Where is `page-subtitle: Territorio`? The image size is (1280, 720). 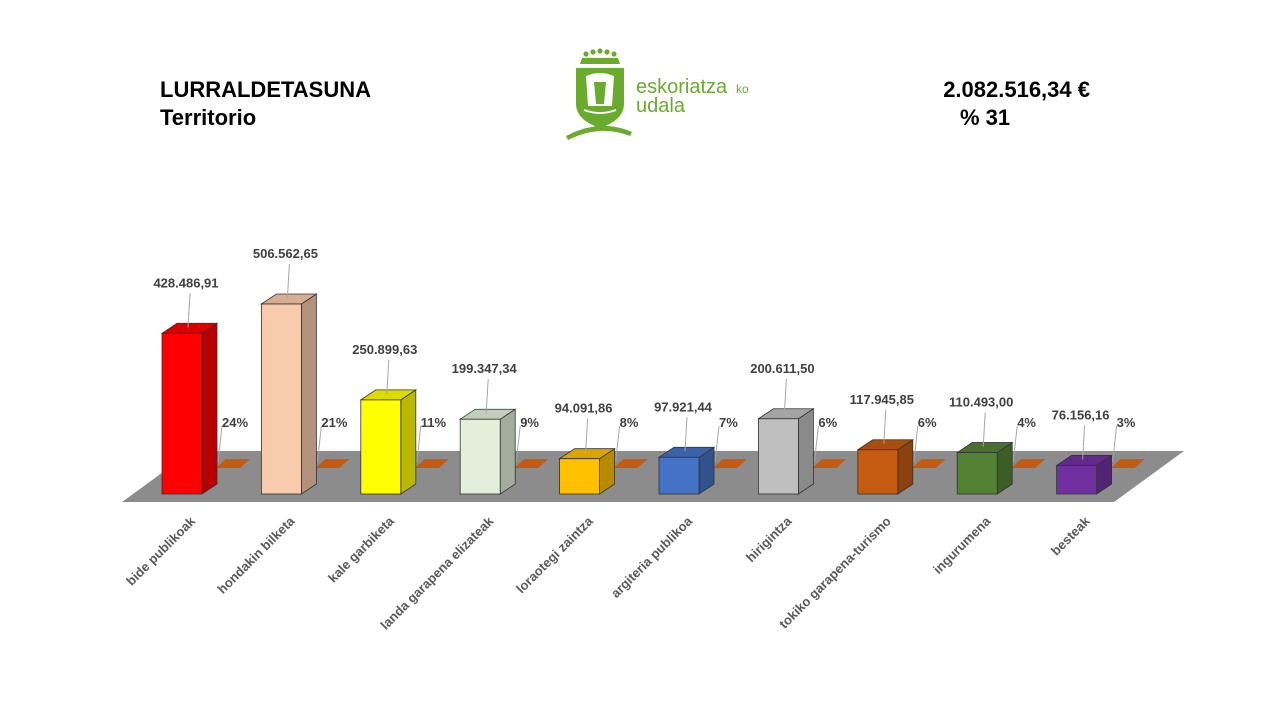
page-subtitle: Territorio is located at coordinates (208, 117).